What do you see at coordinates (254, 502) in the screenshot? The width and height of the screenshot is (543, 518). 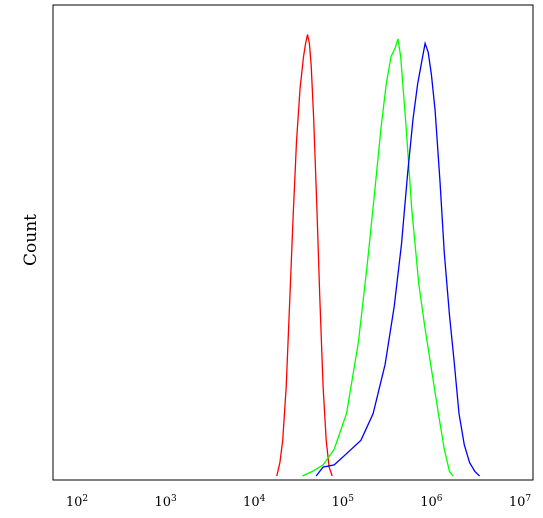 I see `x-tick-label: 104` at bounding box center [254, 502].